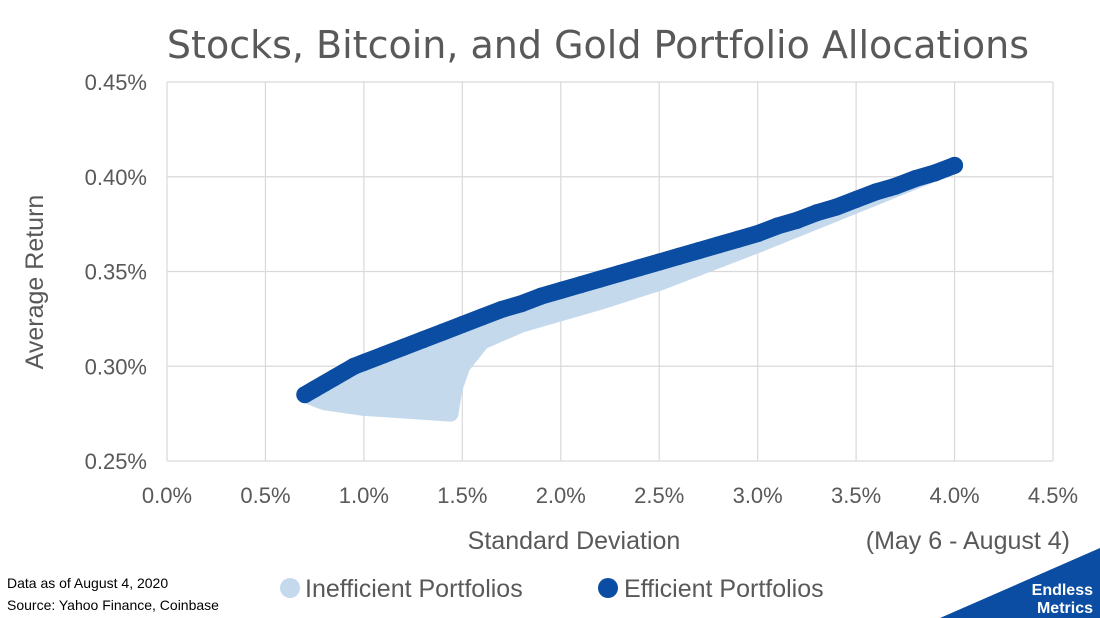 The image size is (1100, 618). What do you see at coordinates (87, 583) in the screenshot?
I see `footnote-date: Data as of August 4, 2020` at bounding box center [87, 583].